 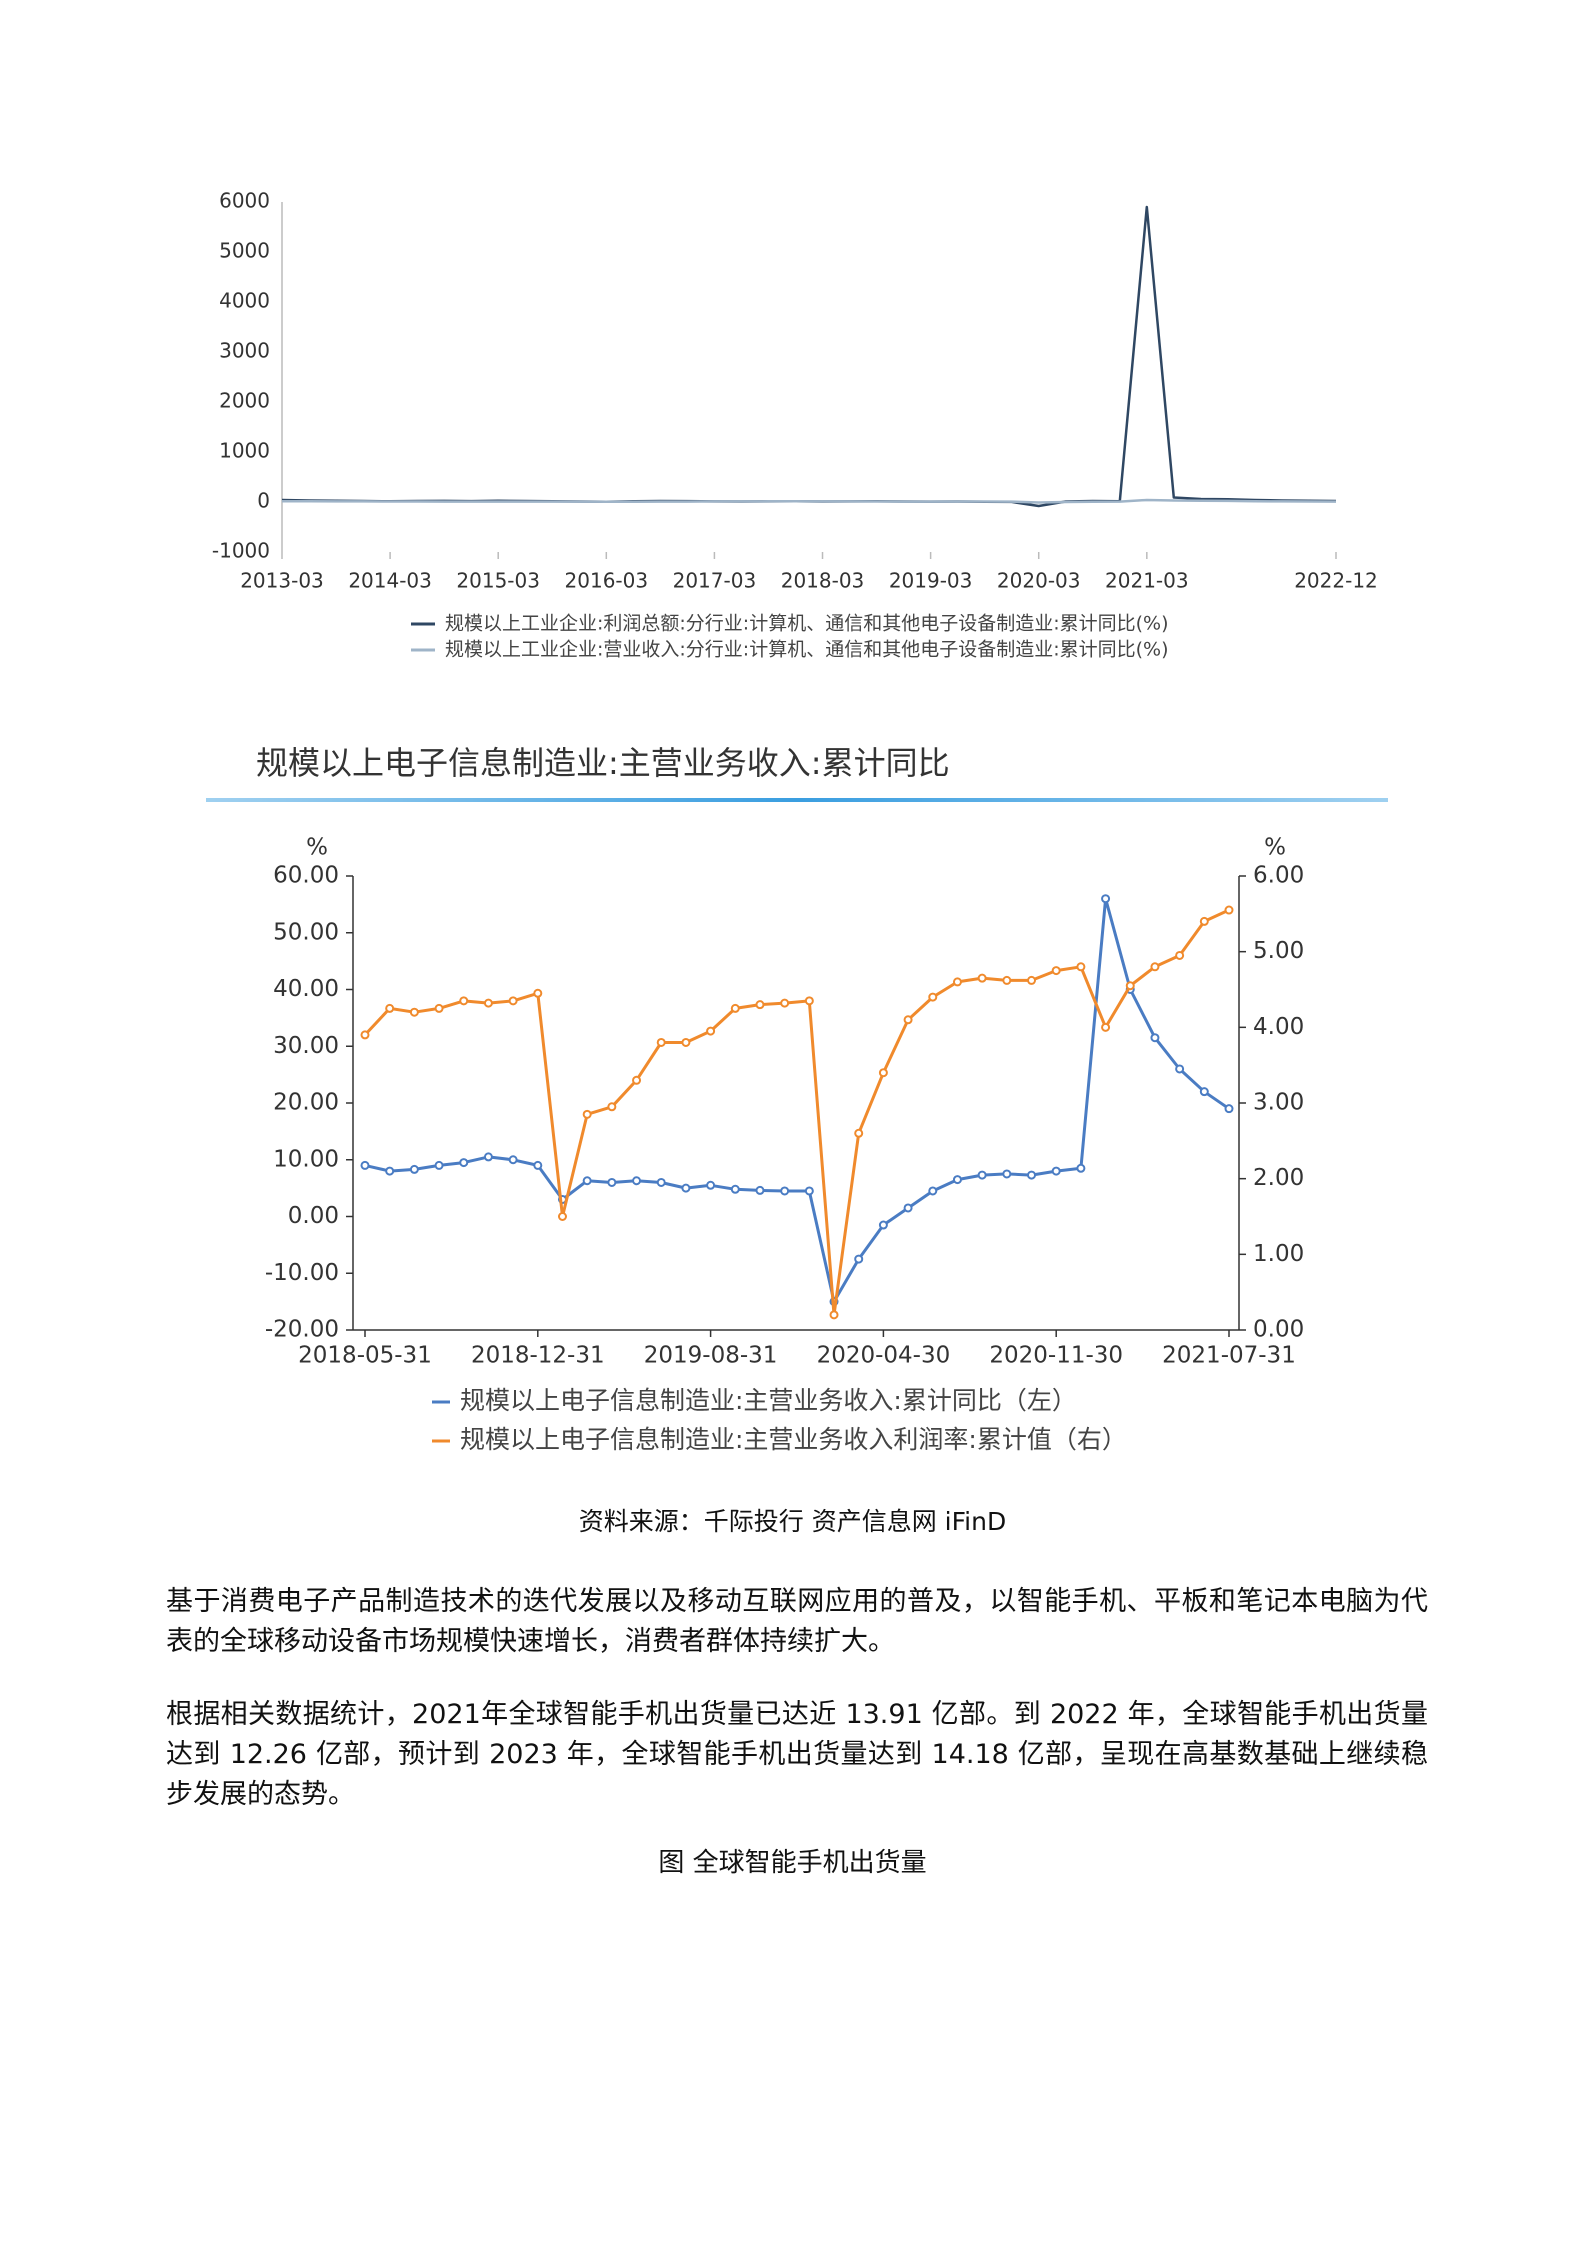 What do you see at coordinates (603, 763) in the screenshot?
I see `chart-title: 规模以上电子信息制造业:主营业务收入:累计同比` at bounding box center [603, 763].